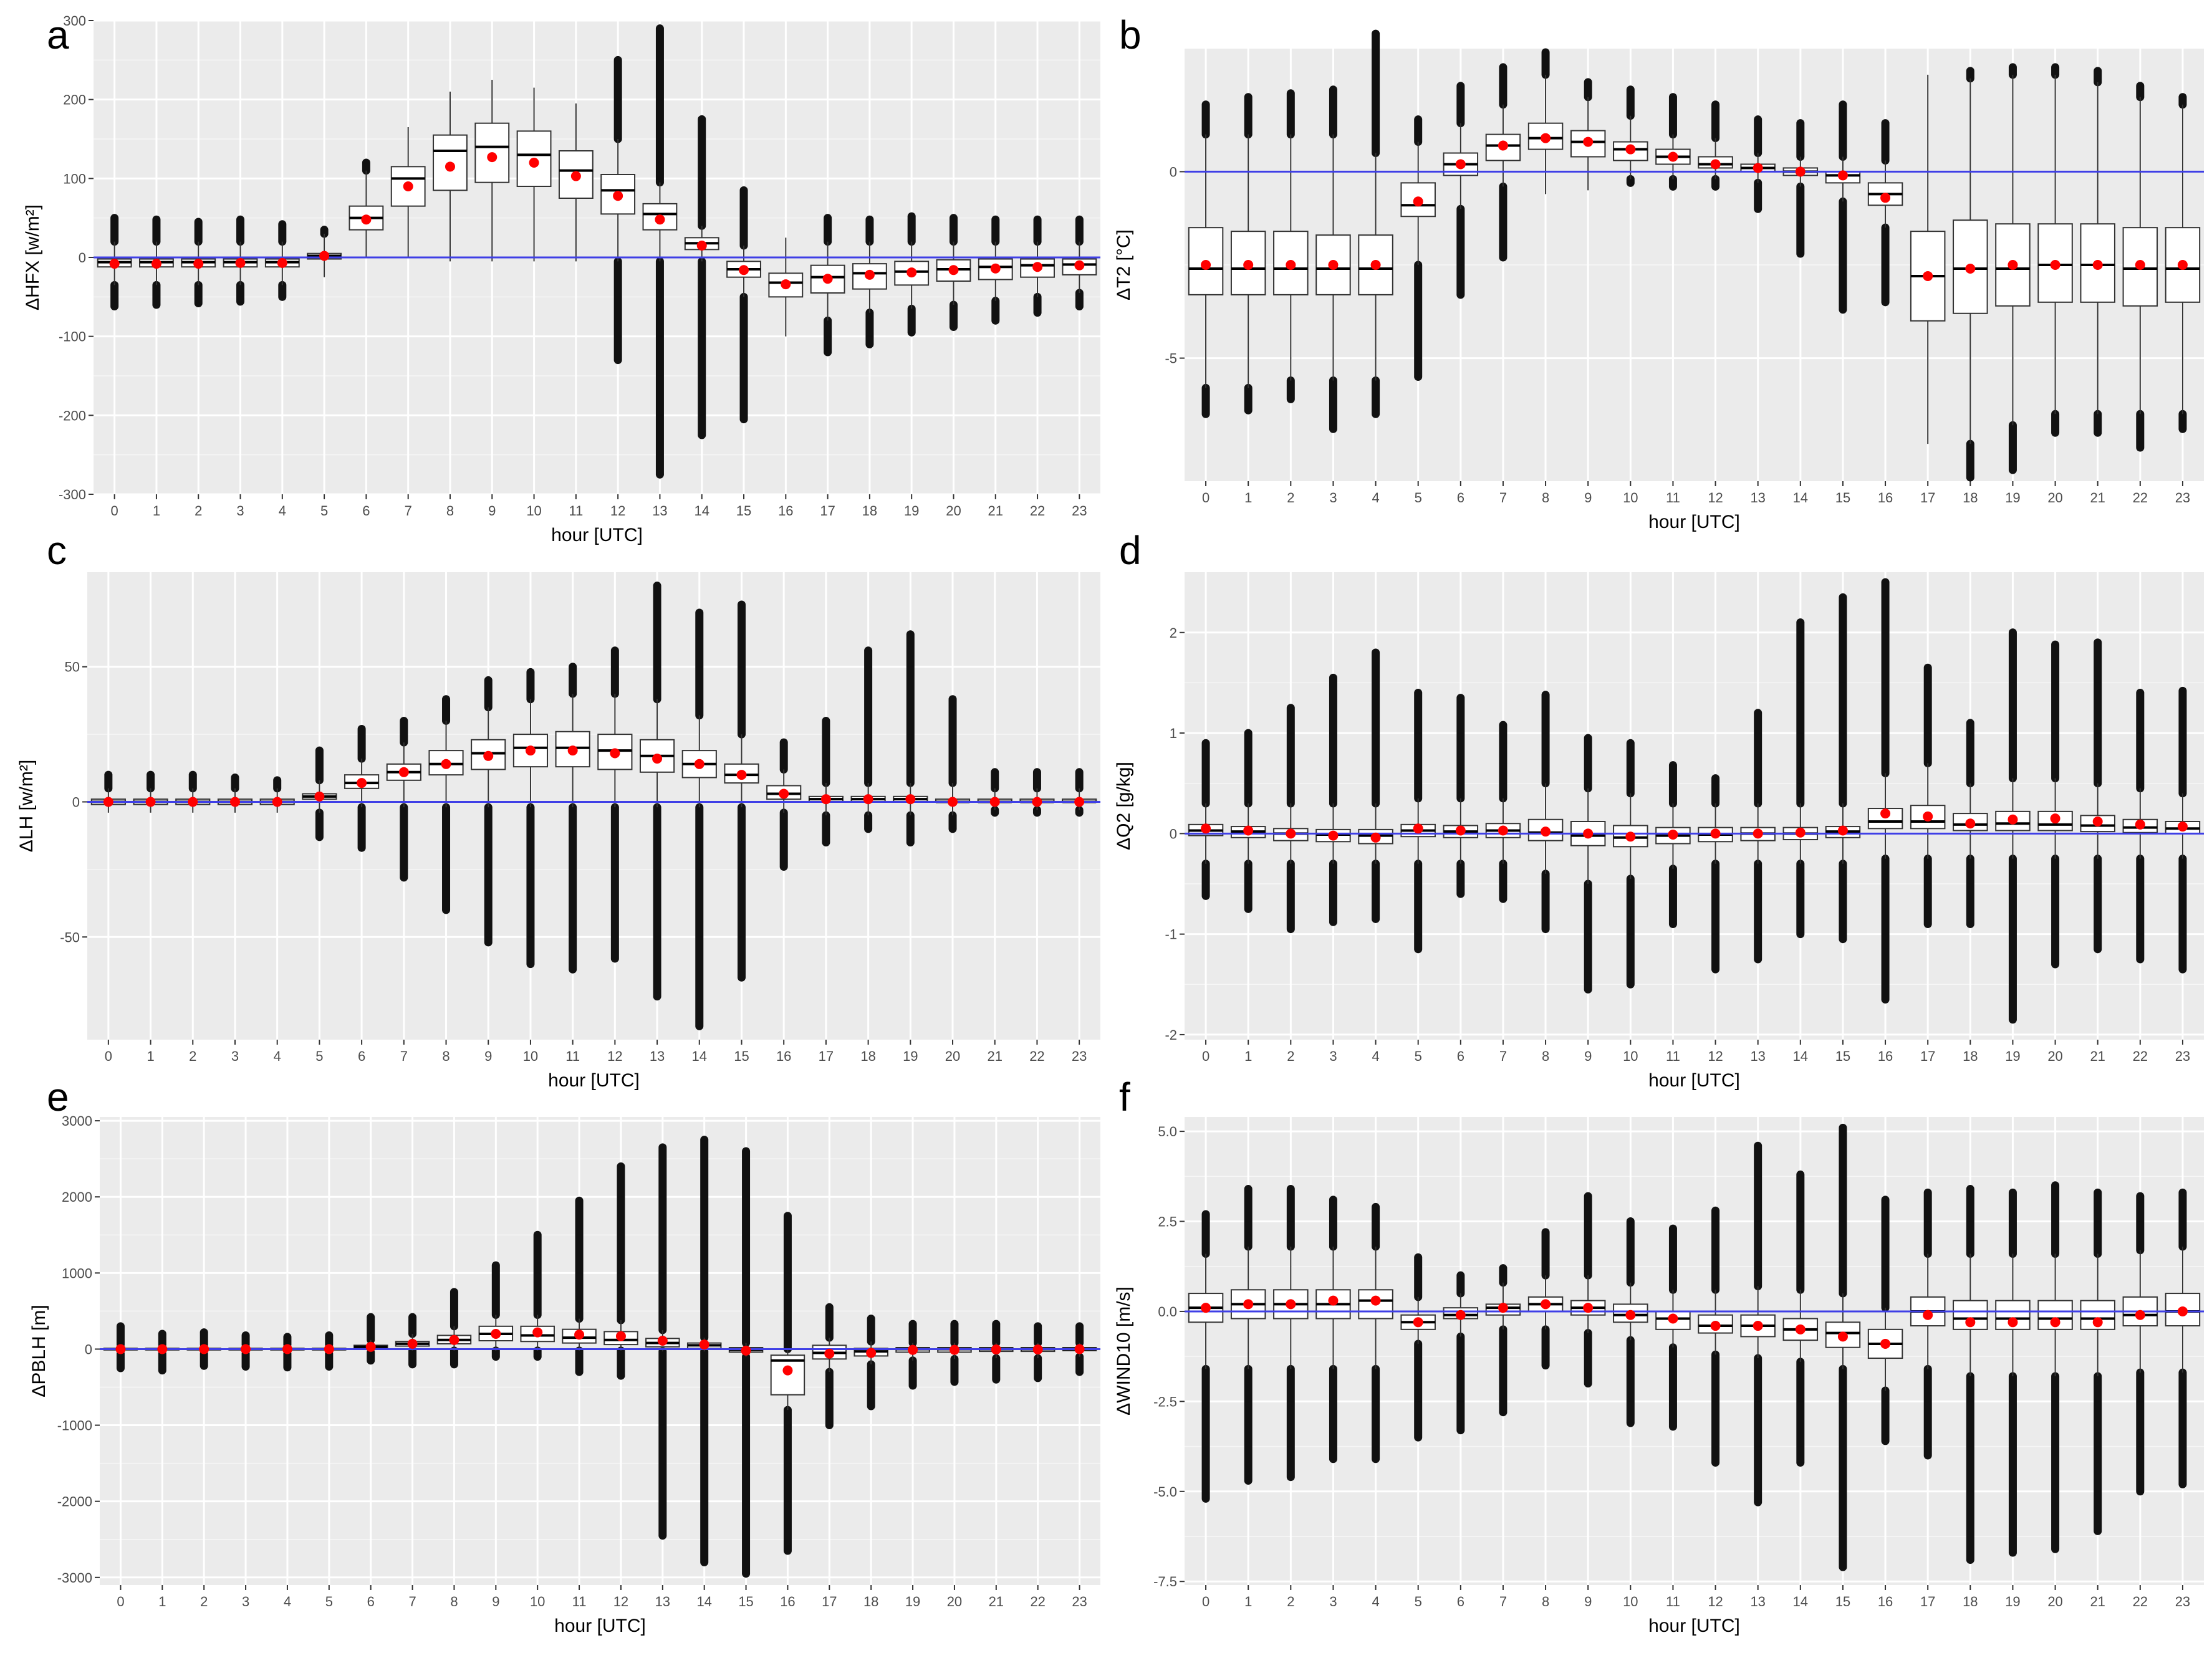  Describe the element at coordinates (58, 1097) in the screenshot. I see `panel-label: e` at that location.